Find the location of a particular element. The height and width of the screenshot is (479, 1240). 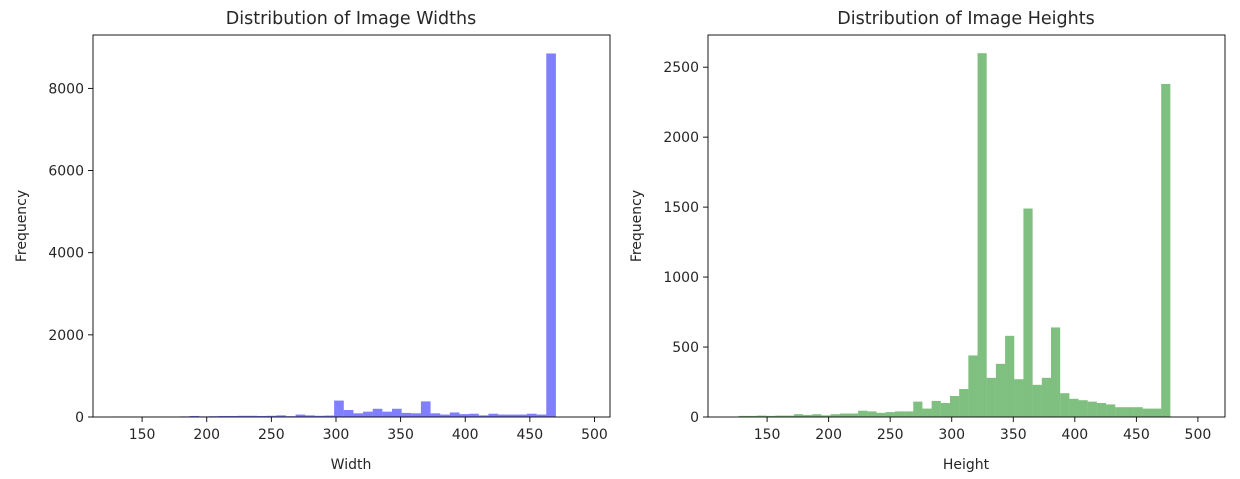

chart-title: Distribution of Image Heights is located at coordinates (965, 19).